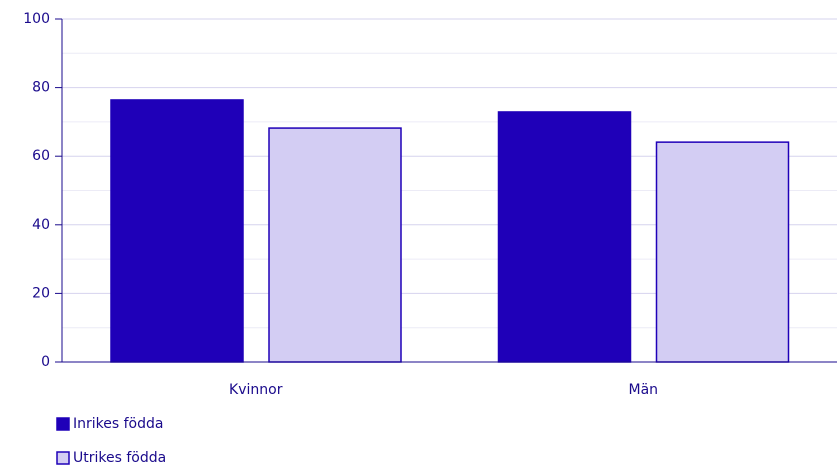  Describe the element at coordinates (36, 19) in the screenshot. I see `y-tick-label: 100` at that location.